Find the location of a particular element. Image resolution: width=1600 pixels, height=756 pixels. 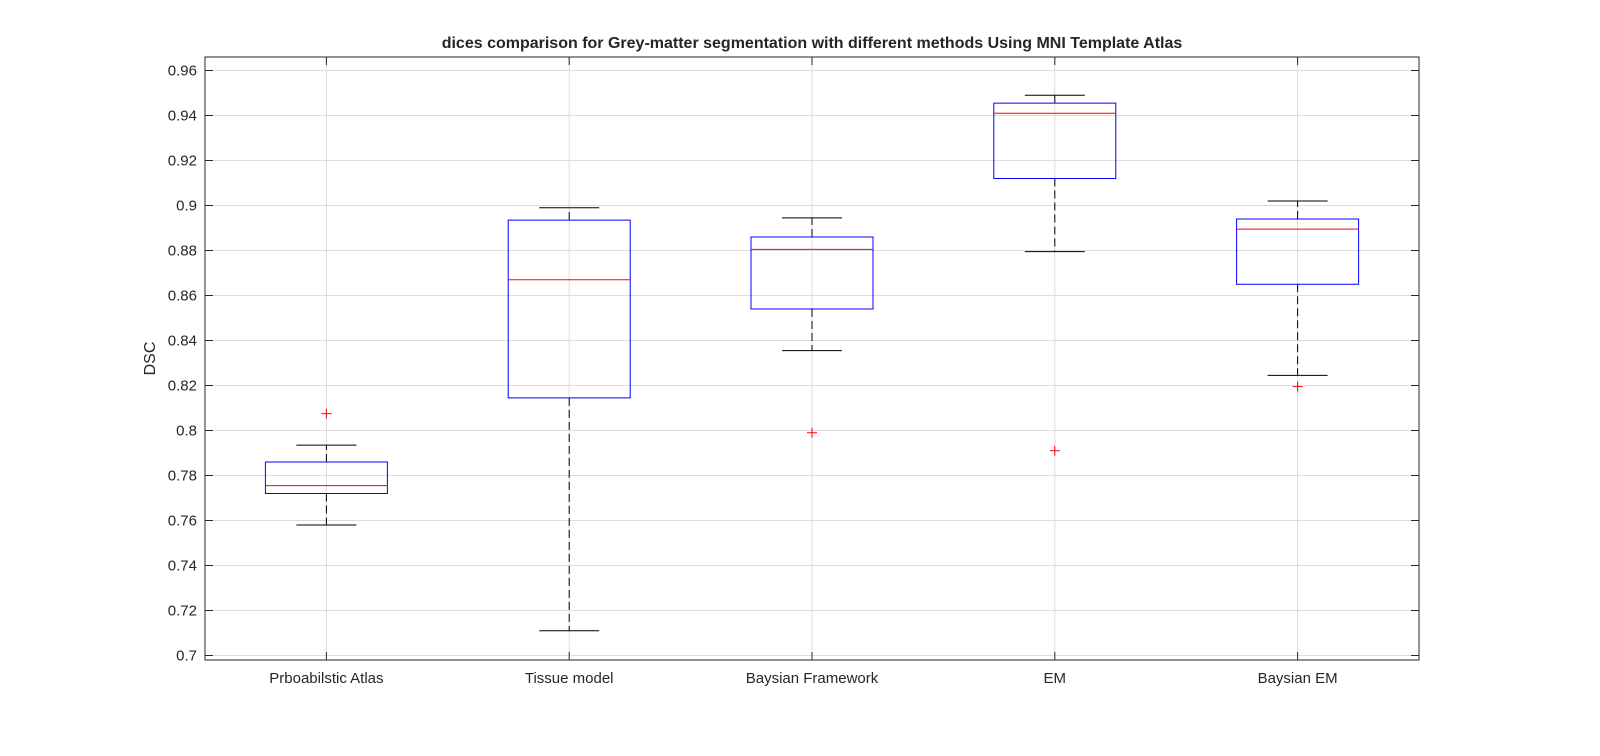

y-tick-label: 0.88 is located at coordinates (182, 251).